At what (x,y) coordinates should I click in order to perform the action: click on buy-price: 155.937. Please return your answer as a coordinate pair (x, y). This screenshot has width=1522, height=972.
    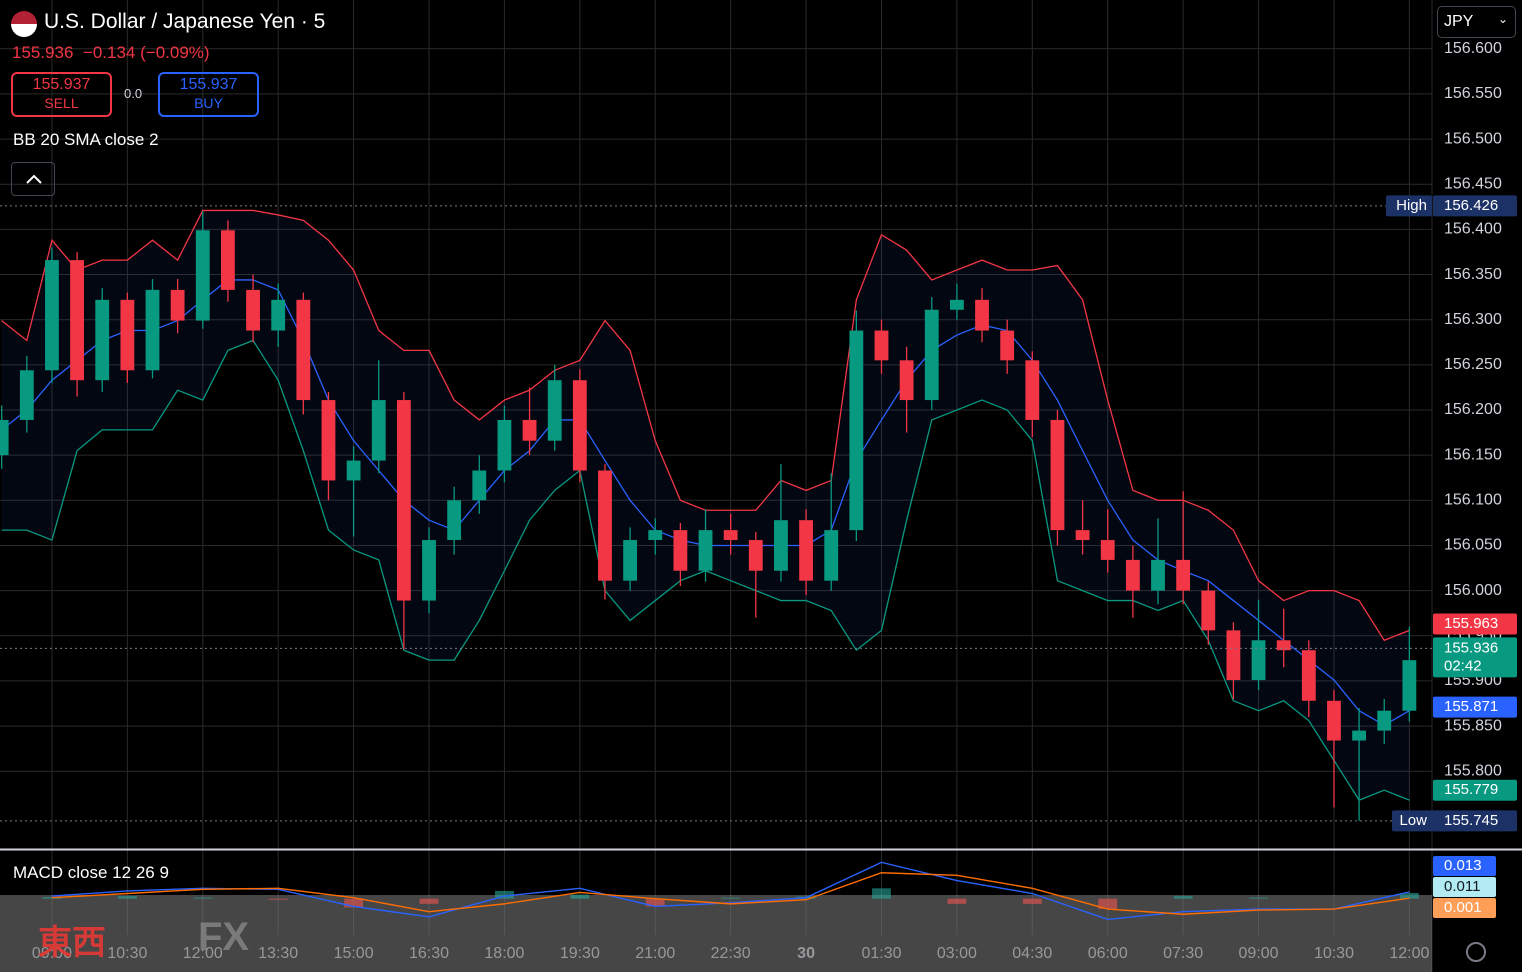
    Looking at the image, I should click on (208, 84).